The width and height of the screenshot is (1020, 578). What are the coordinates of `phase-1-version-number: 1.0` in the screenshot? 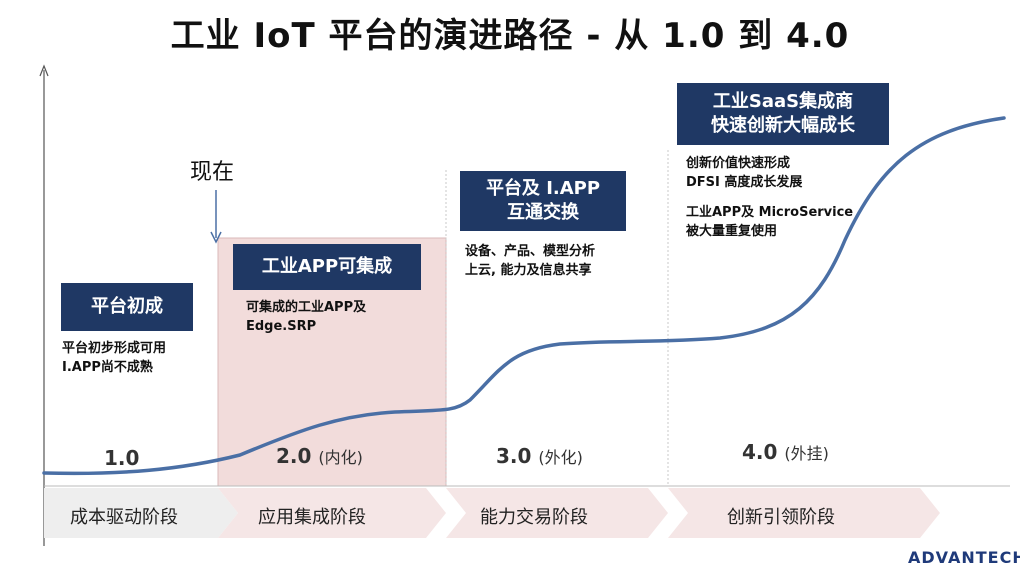 It's located at (122, 458).